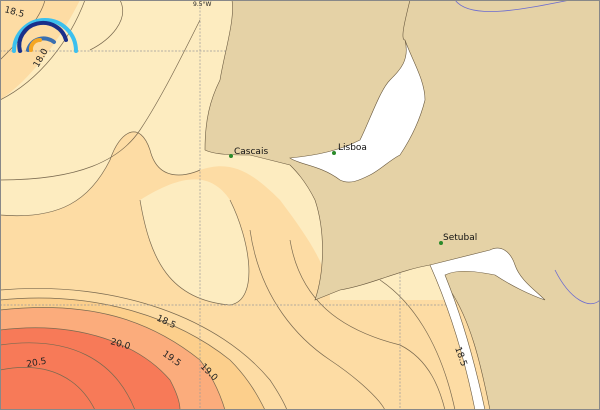  I want to click on river-tagus, so click(406, 20).